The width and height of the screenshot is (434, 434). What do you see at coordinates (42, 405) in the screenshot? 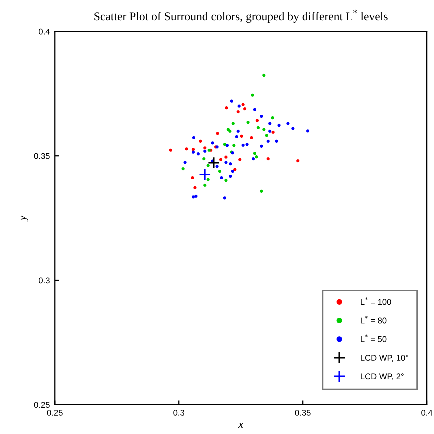
I see `y-tick-label: 0.25` at bounding box center [42, 405].